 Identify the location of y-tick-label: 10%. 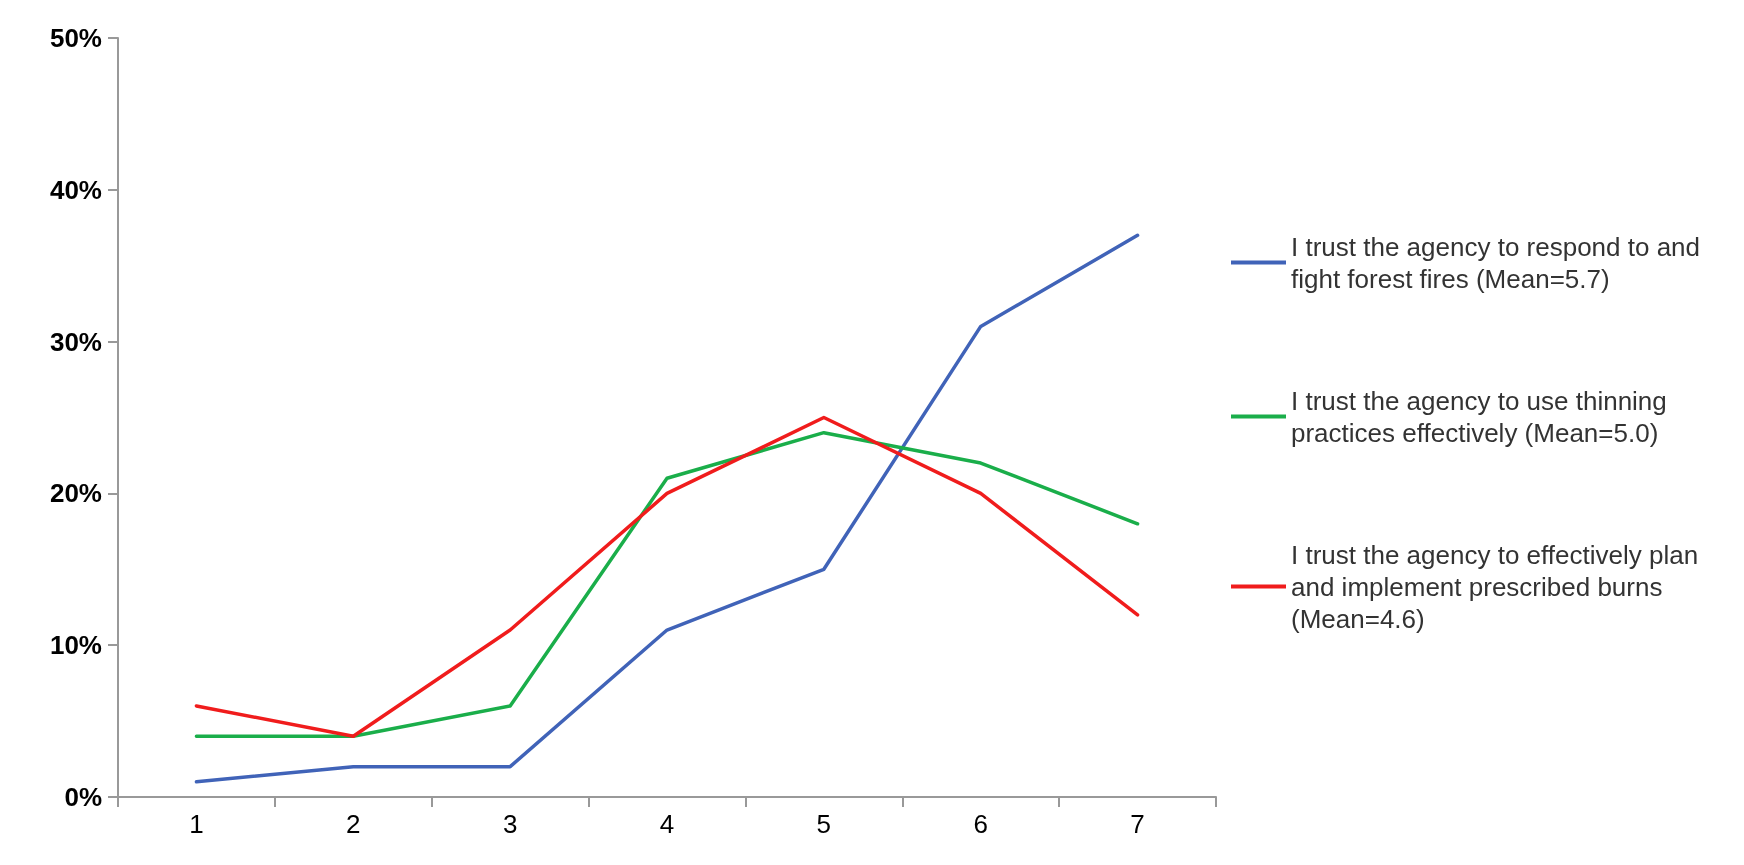
(75, 645).